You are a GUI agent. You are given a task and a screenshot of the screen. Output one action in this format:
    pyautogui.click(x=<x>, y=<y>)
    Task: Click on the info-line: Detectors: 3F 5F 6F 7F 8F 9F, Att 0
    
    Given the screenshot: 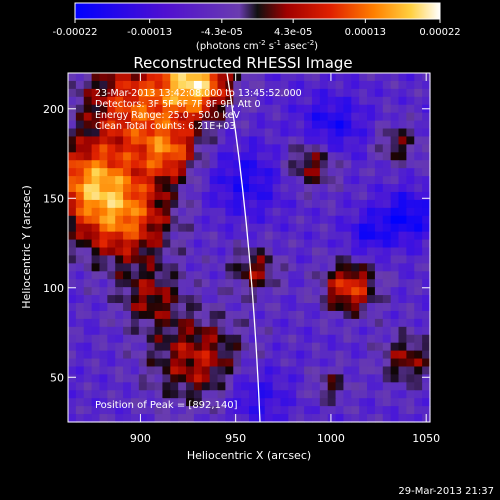 What is the action you would take?
    pyautogui.click(x=178, y=104)
    